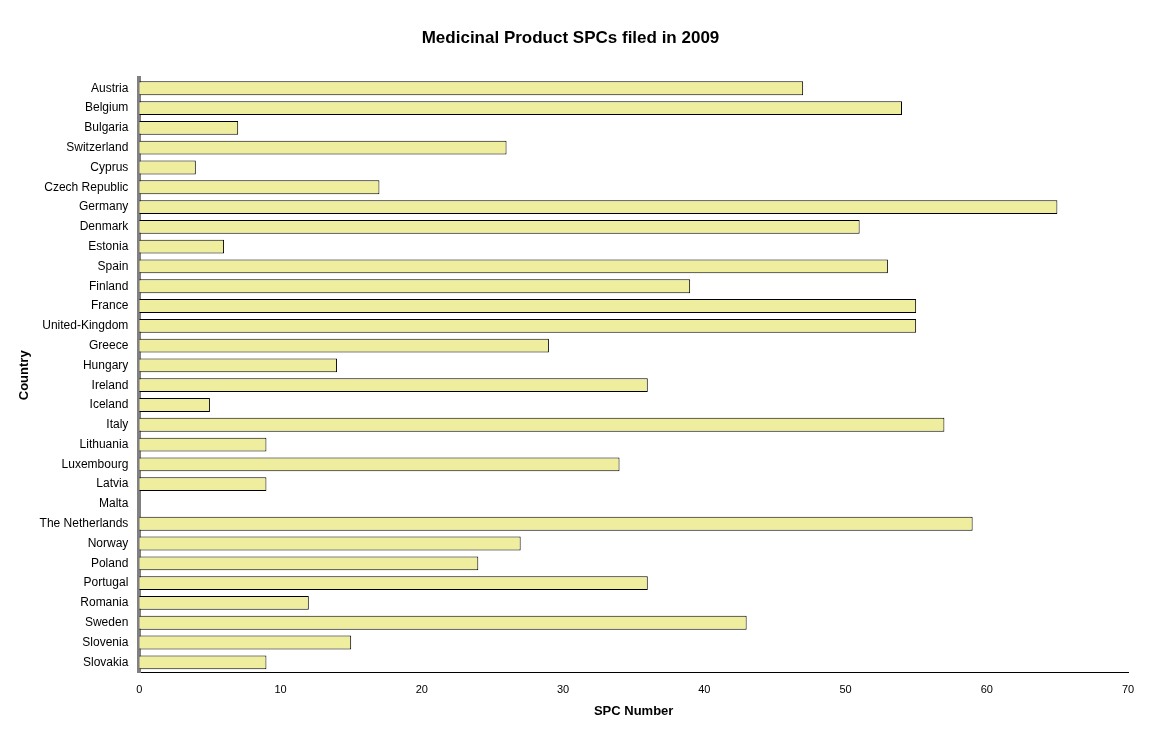  I want to click on x-tick-label: 30, so click(563, 688).